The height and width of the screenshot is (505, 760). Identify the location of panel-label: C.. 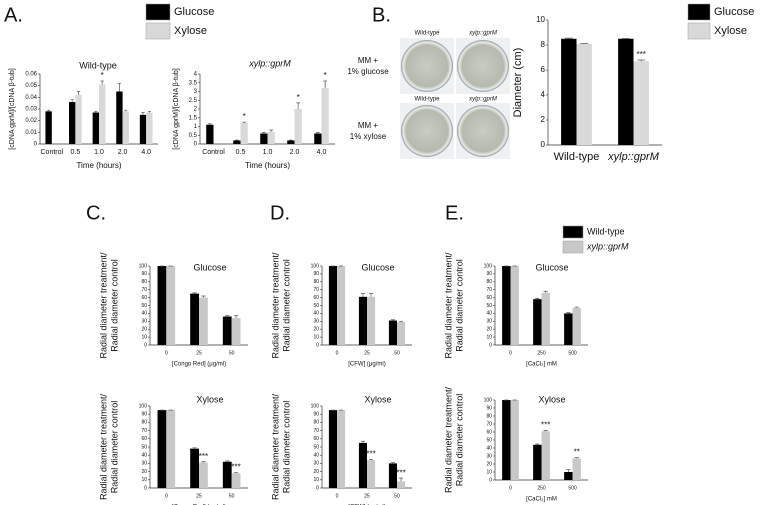
(96, 213).